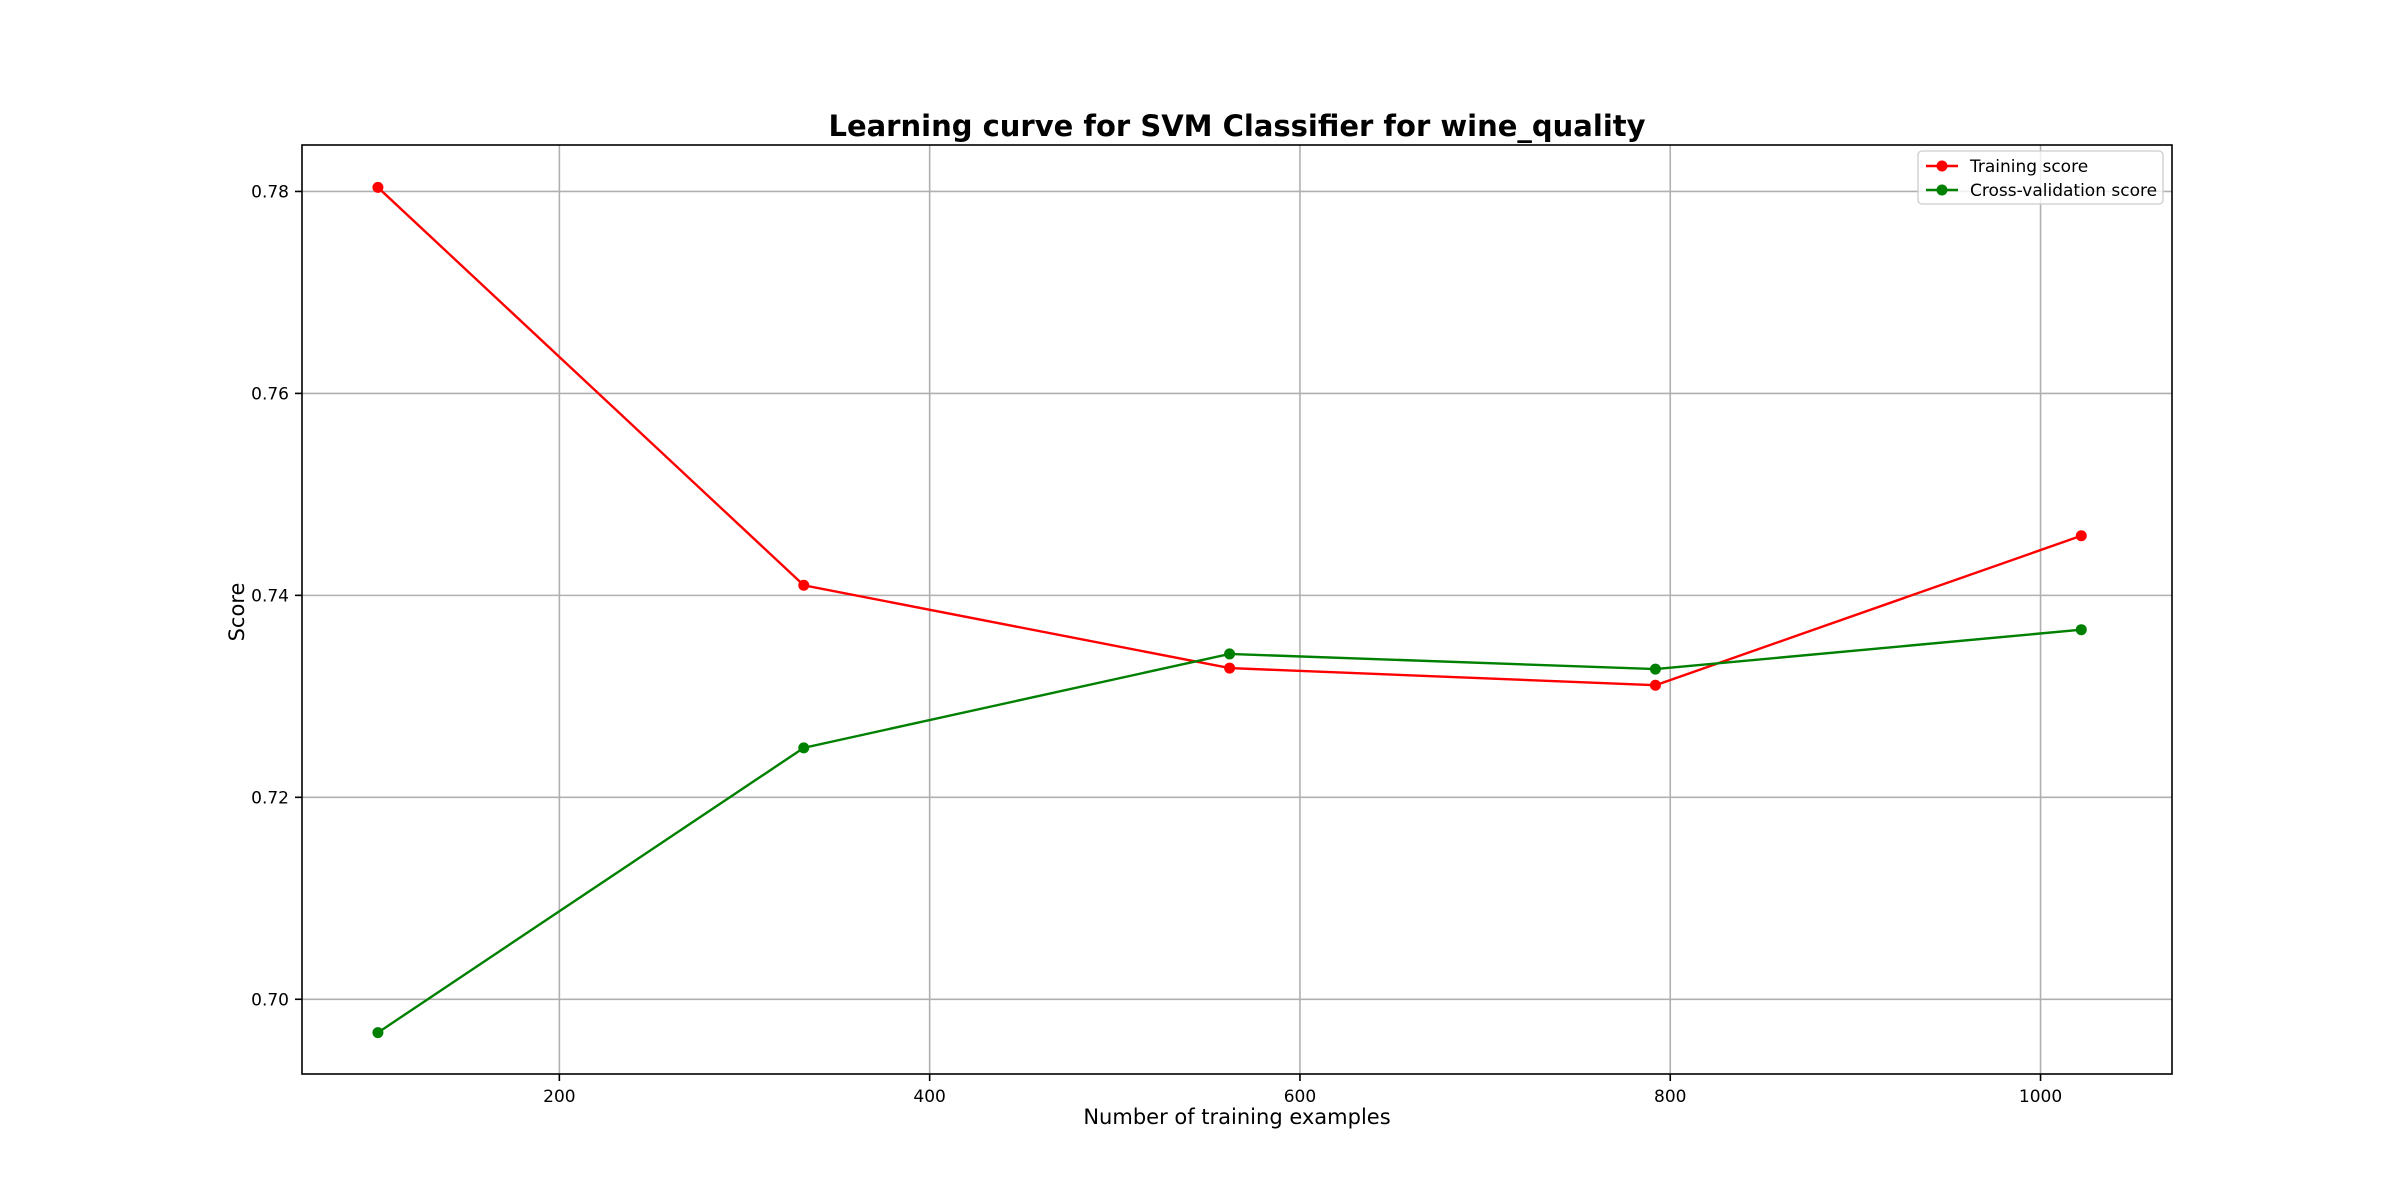  Describe the element at coordinates (2063, 191) in the screenshot. I see `legend-label: Cross-validation score` at that location.